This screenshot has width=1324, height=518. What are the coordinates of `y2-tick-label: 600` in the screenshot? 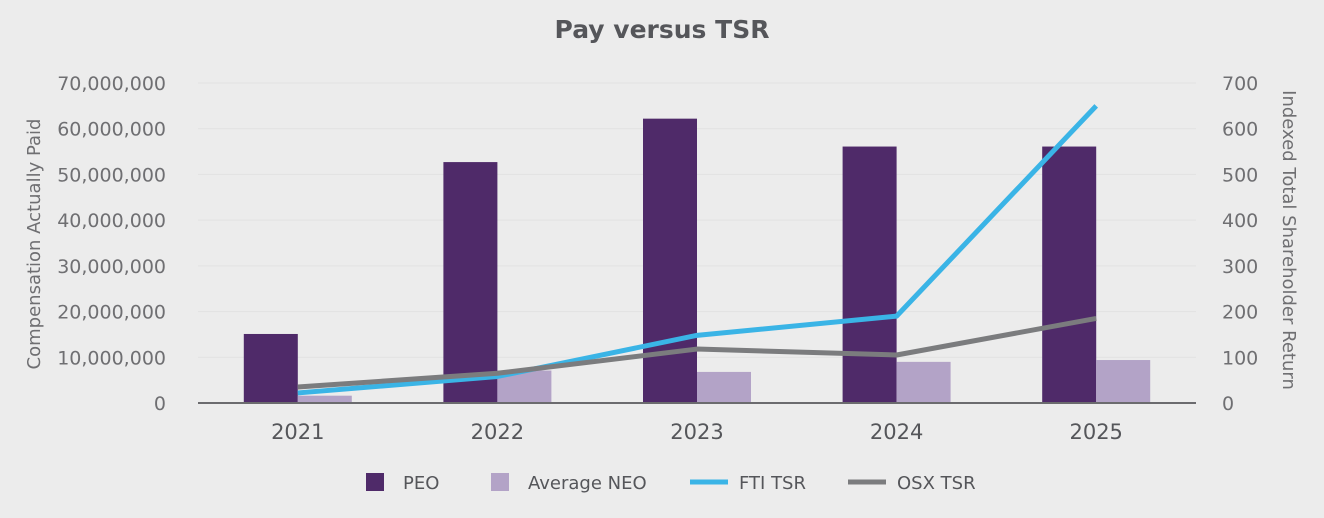 It's located at (1240, 130).